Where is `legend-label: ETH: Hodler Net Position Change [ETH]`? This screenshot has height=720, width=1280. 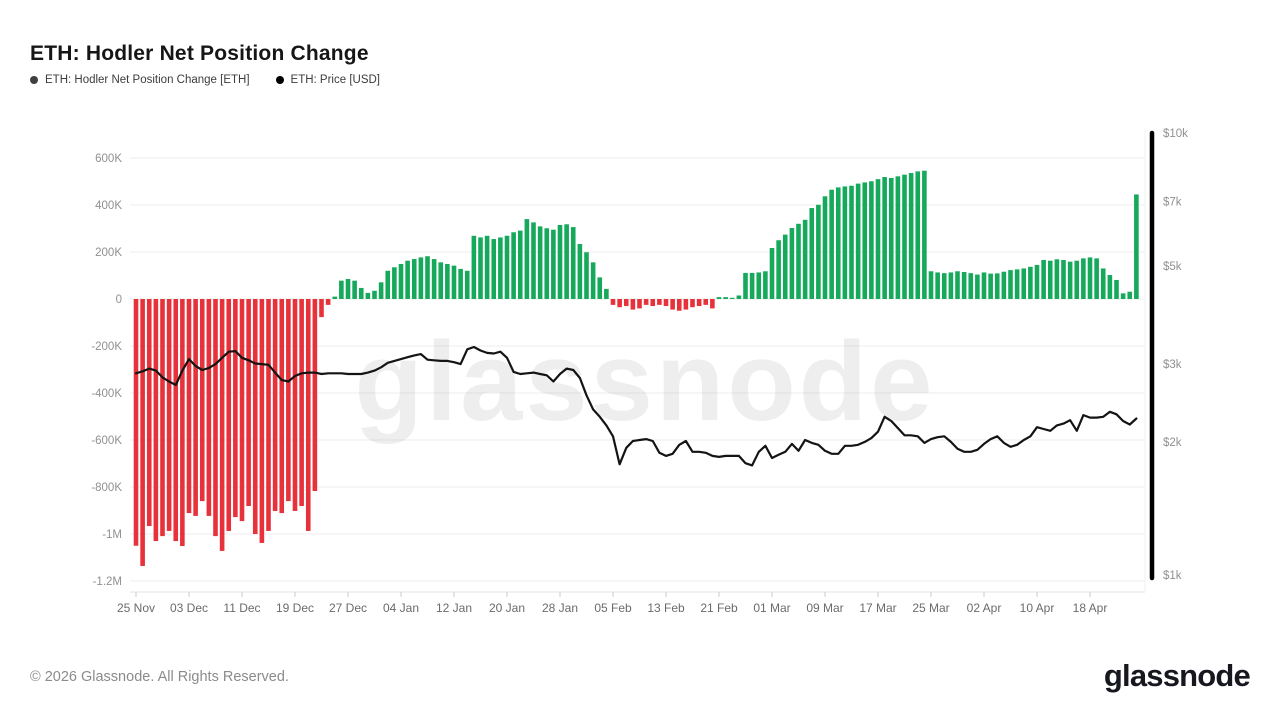
legend-label: ETH: Hodler Net Position Change [ETH] is located at coordinates (147, 80).